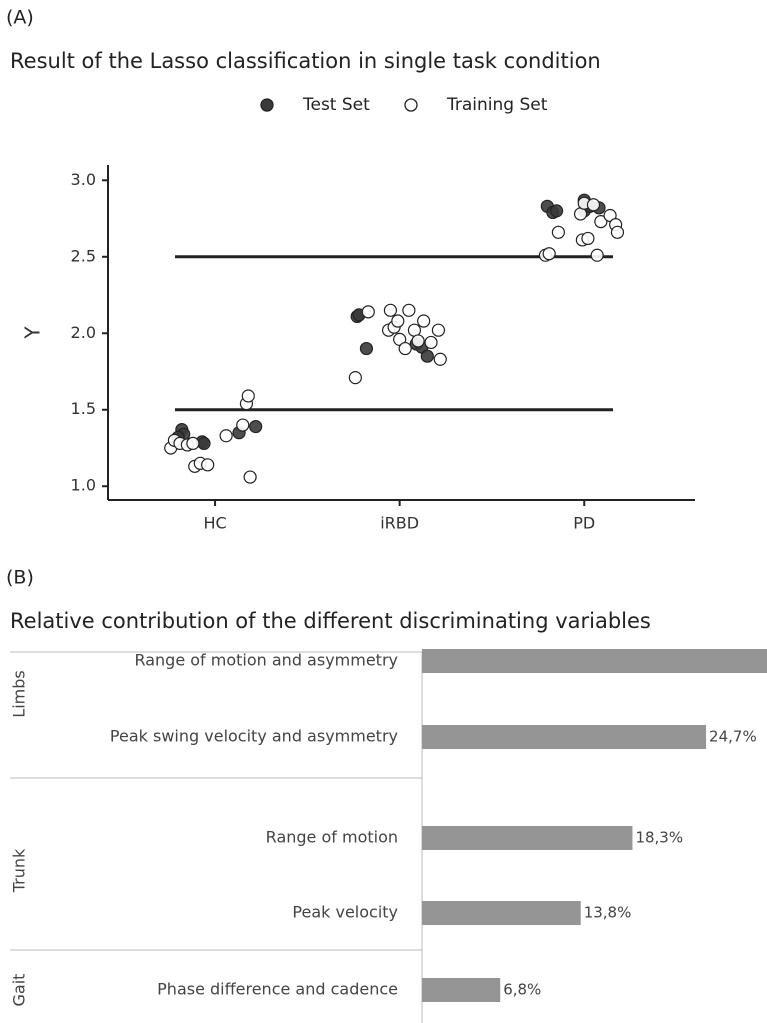 The height and width of the screenshot is (1023, 767). What do you see at coordinates (20, 578) in the screenshot?
I see `panel-label: (B)` at bounding box center [20, 578].